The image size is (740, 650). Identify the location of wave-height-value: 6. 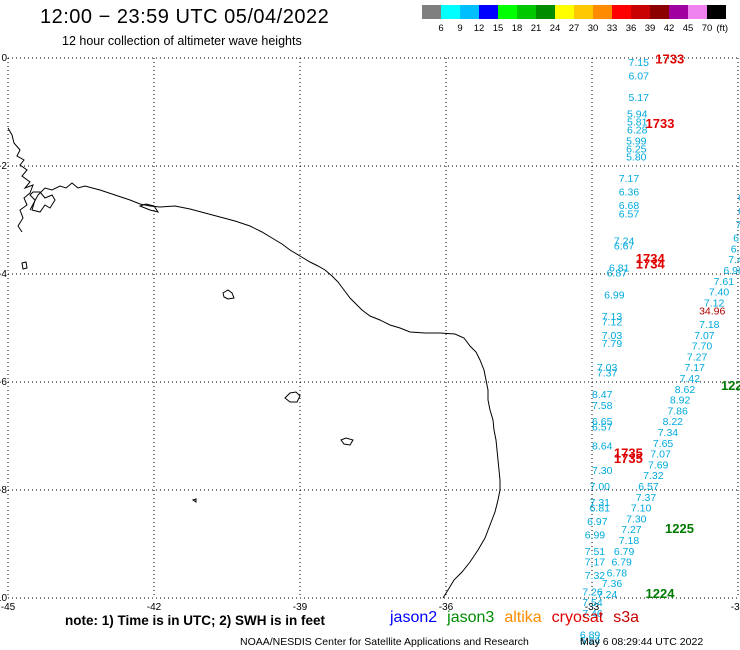
(739, 198).